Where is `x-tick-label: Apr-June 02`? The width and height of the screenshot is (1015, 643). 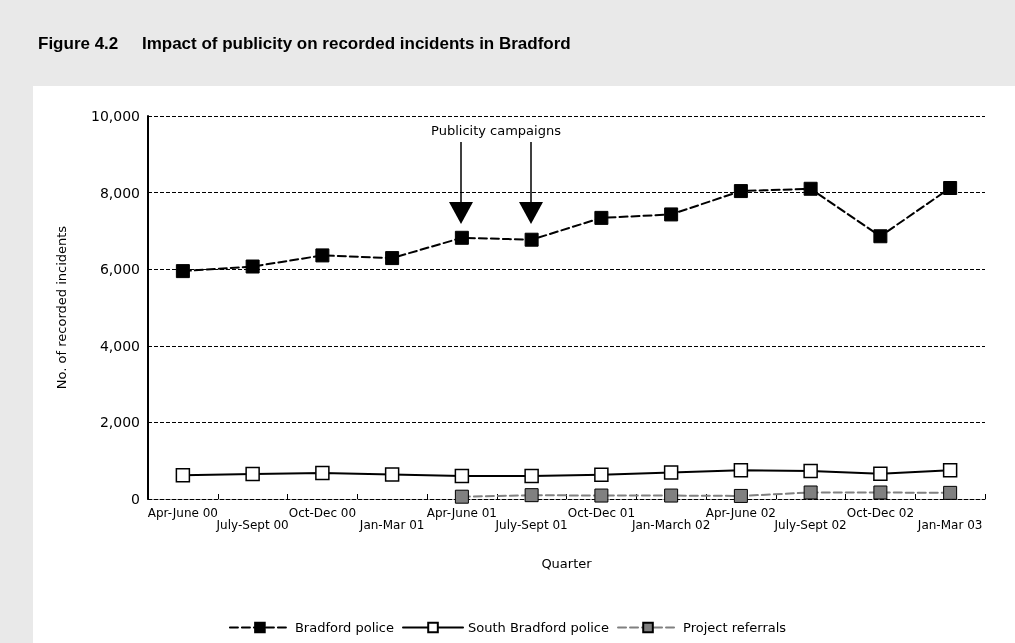
x-tick-label: Apr-June 02 is located at coordinates (740, 513).